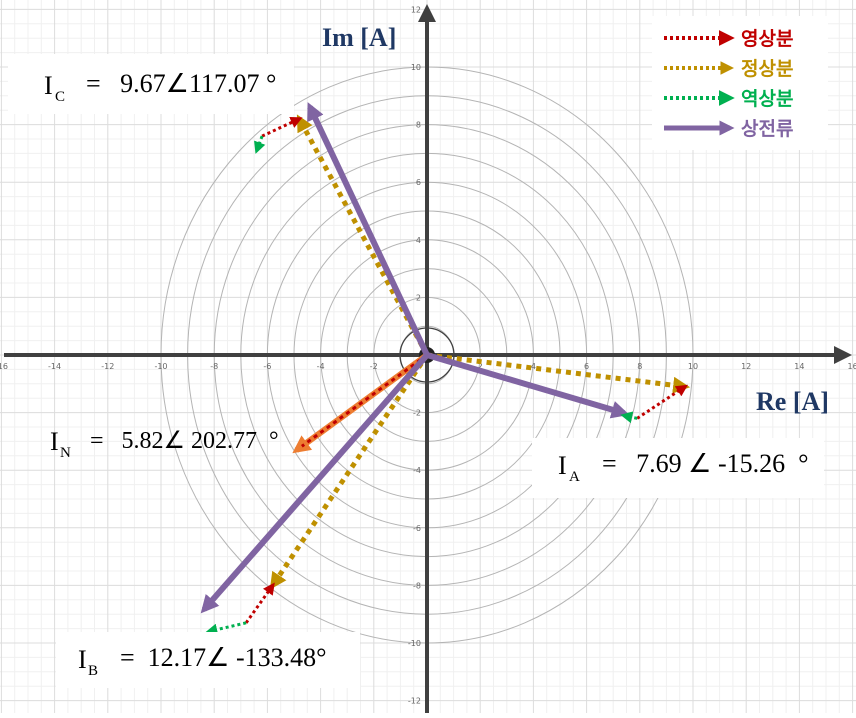 The width and height of the screenshot is (856, 718). I want to click on neg-seq-arrow-c, so click(260, 144).